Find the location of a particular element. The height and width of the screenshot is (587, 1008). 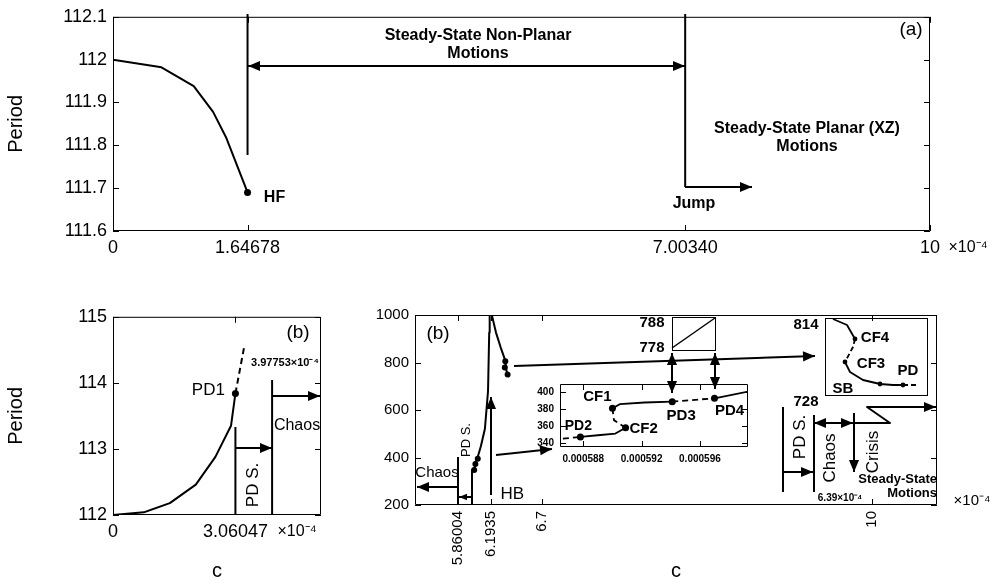

x-tick-label: 7.00340 is located at coordinates (685, 246).